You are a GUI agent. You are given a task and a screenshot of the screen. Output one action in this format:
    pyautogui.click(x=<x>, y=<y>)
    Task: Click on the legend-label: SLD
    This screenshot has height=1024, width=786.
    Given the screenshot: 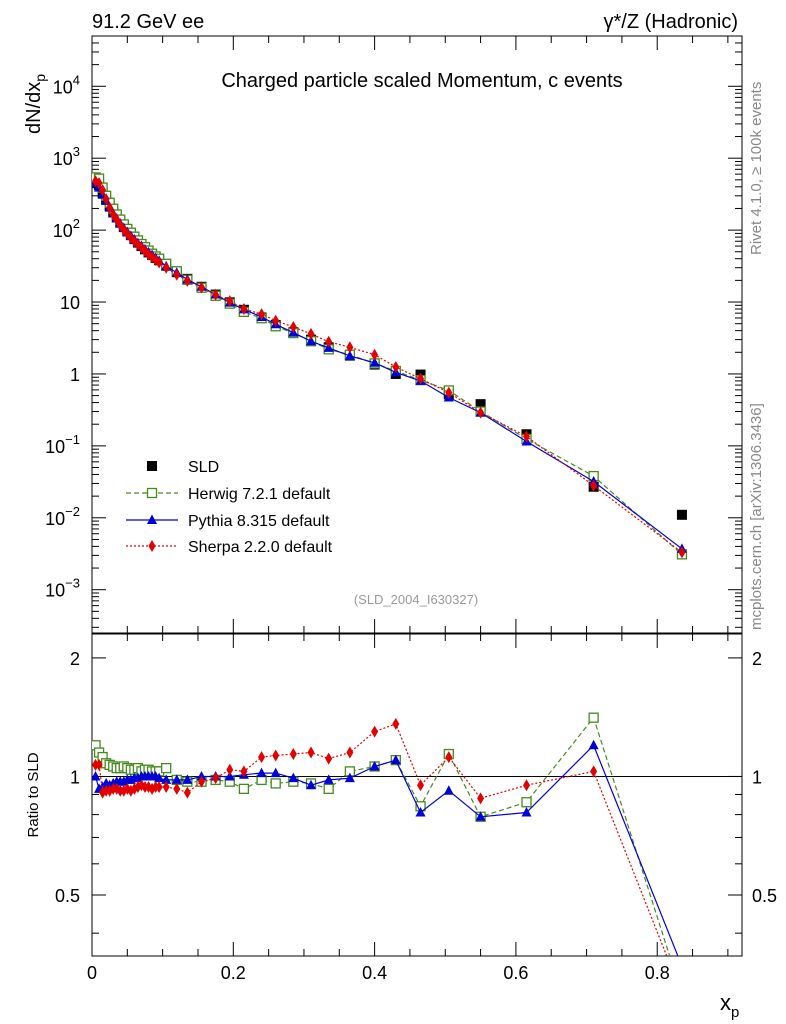 What is the action you would take?
    pyautogui.click(x=203, y=467)
    